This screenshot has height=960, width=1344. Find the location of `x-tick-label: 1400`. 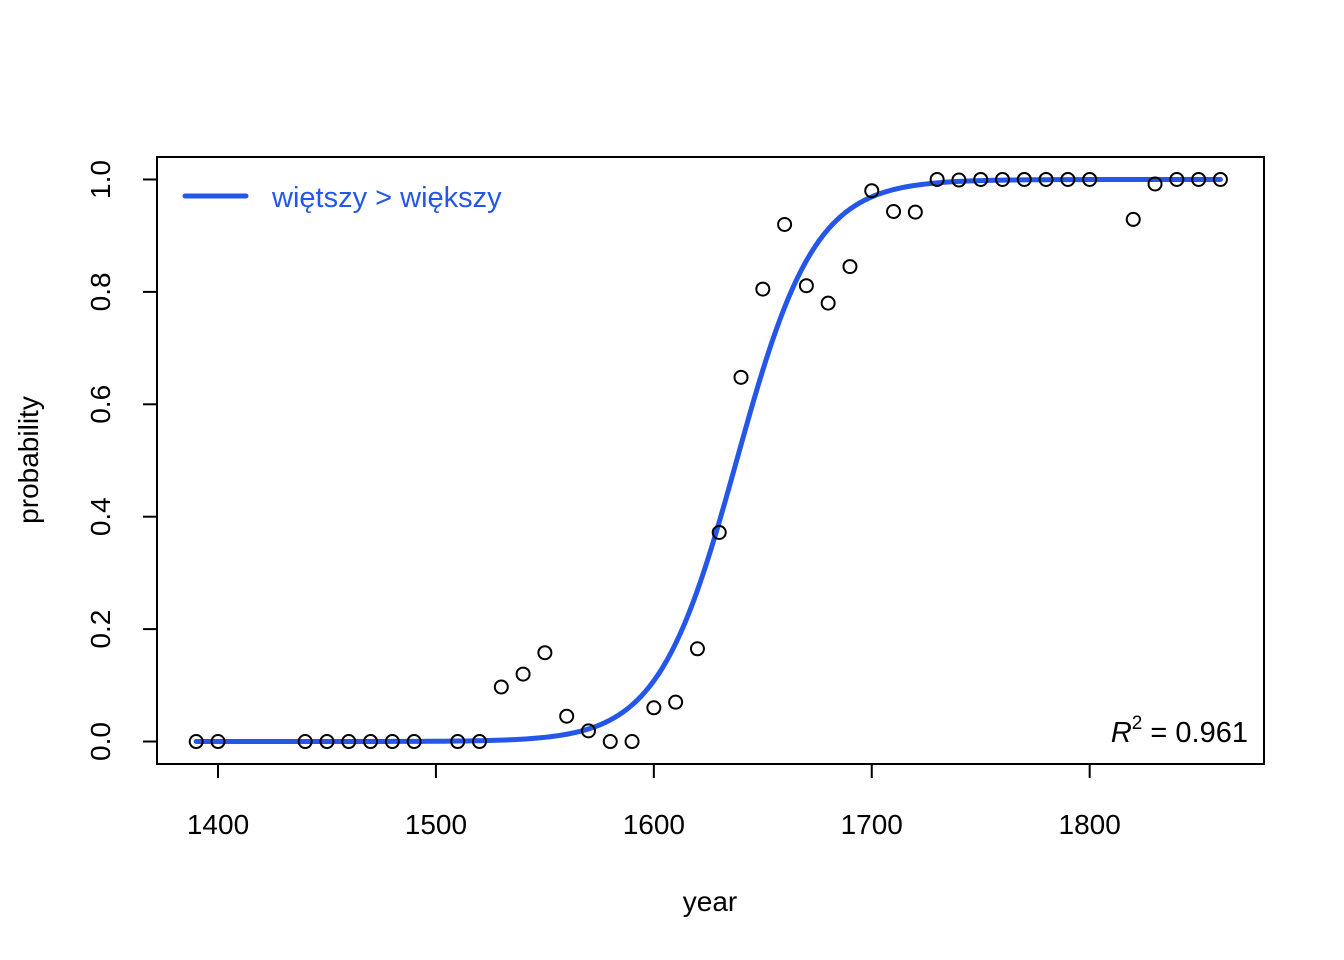

x-tick-label: 1400 is located at coordinates (218, 824).